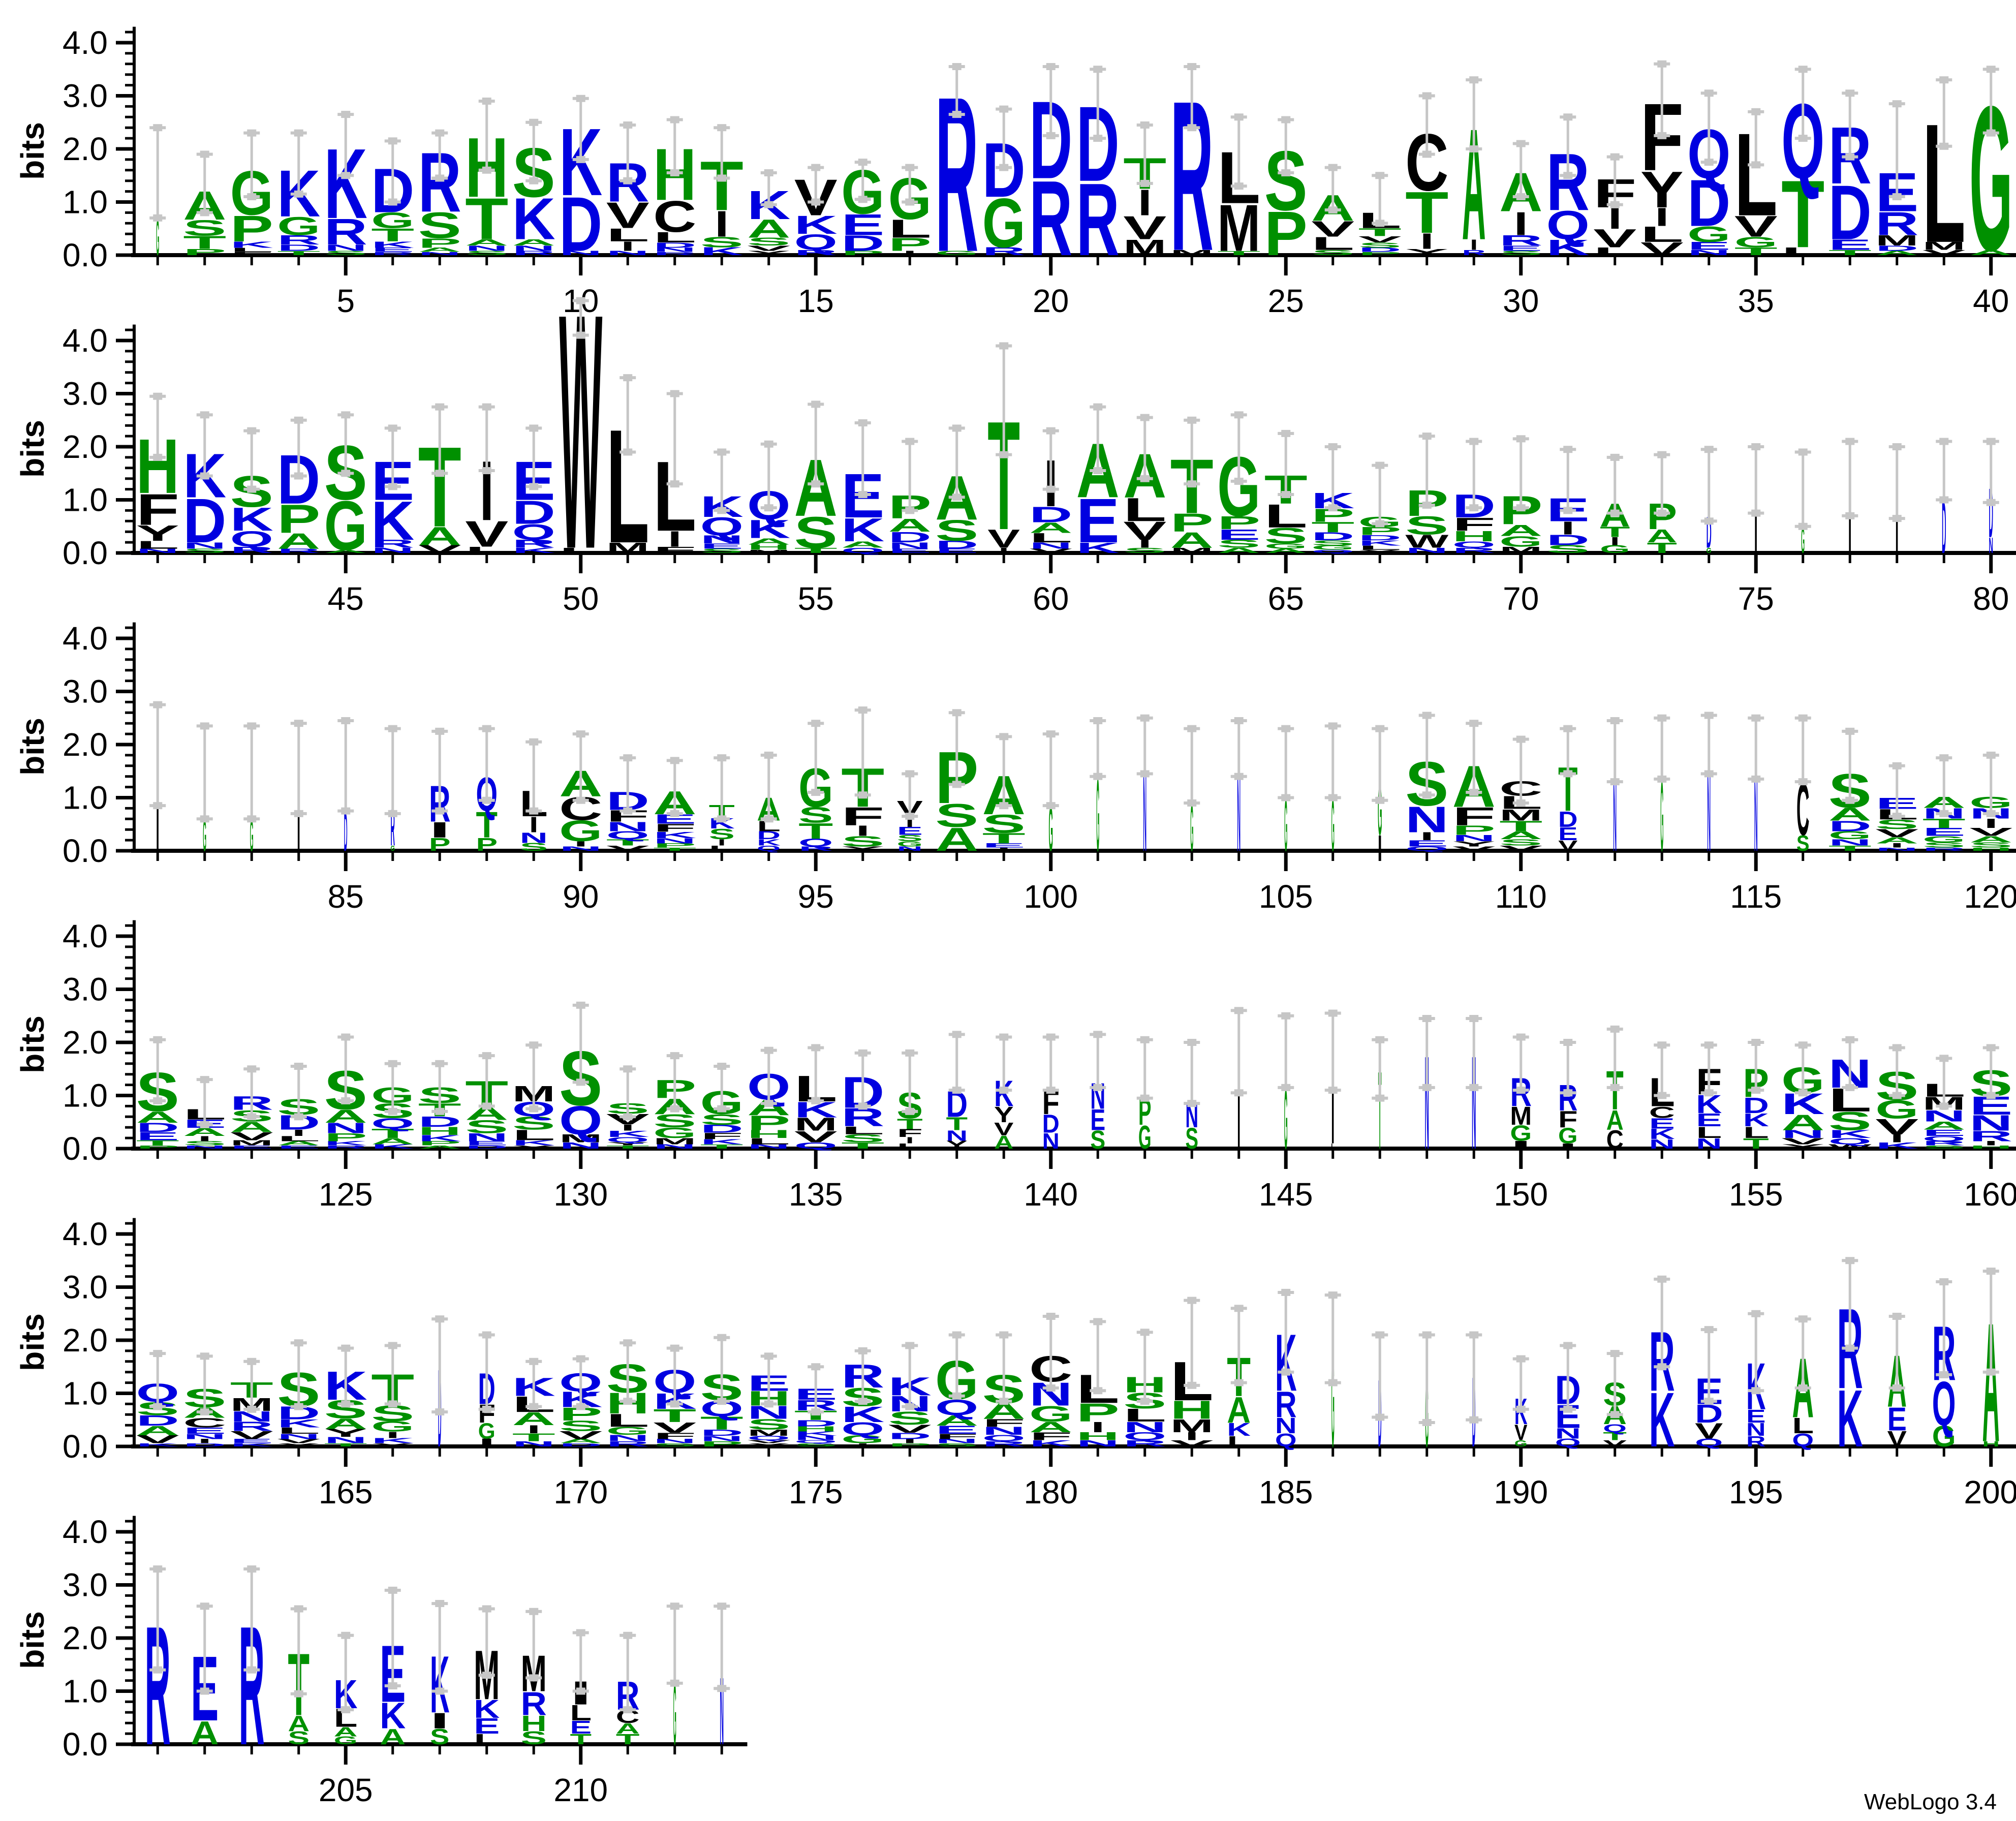 Image resolution: width=2016 pixels, height=1821 pixels. I want to click on residue-letter-I: I, so click(439, 1721).